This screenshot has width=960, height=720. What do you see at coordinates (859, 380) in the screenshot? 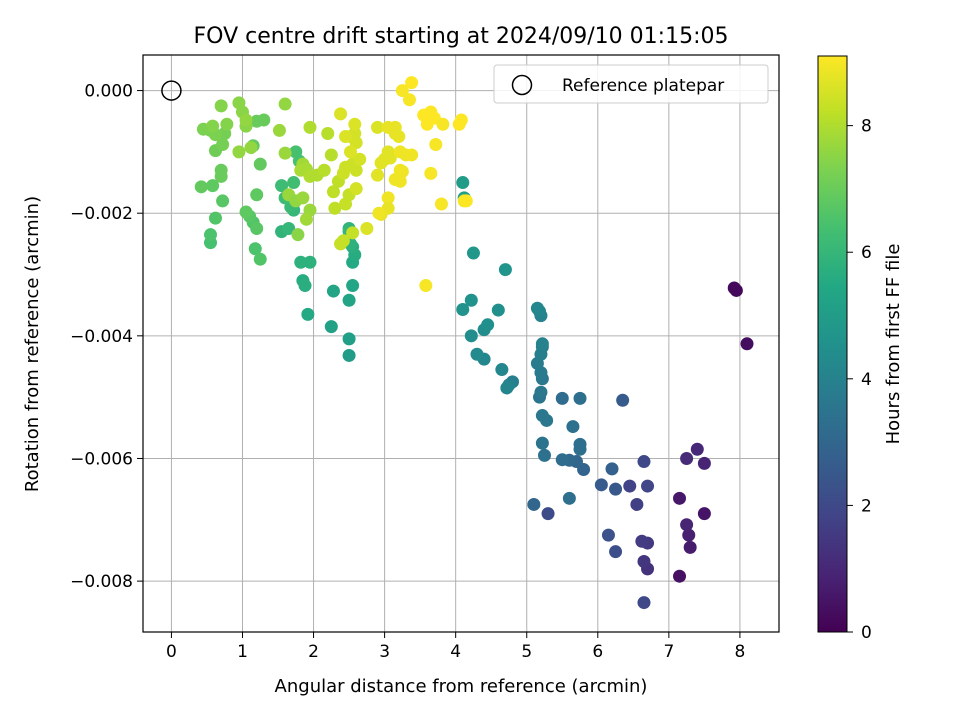
I see `colorbar-ticks: 0 2 4 6 8` at bounding box center [859, 380].